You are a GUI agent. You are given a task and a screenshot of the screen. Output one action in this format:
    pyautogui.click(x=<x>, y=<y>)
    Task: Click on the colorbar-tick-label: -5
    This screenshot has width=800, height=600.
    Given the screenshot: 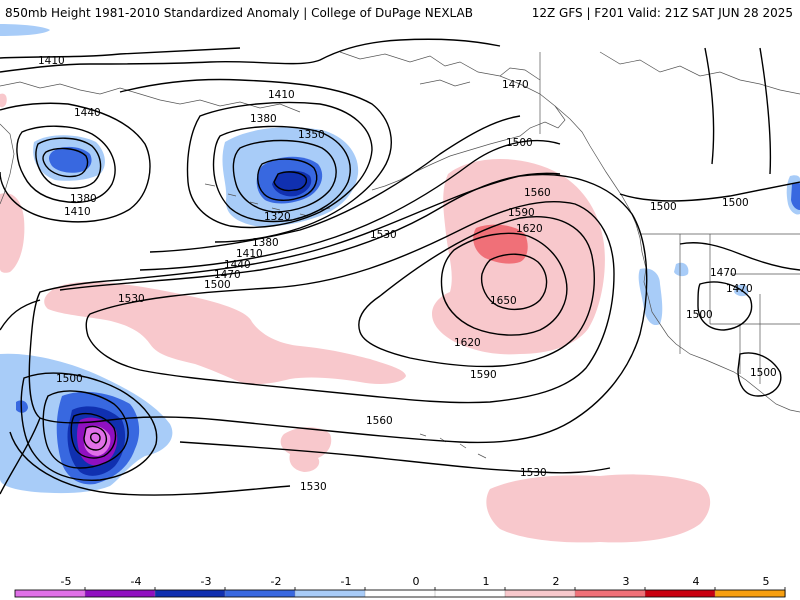 What is the action you would take?
    pyautogui.click(x=66, y=581)
    